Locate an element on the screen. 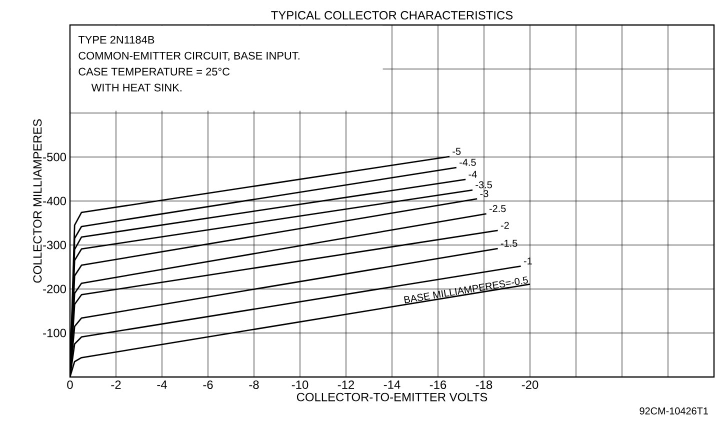 The width and height of the screenshot is (717, 421). annotation: WITH HEAT SINK. is located at coordinates (136, 88).